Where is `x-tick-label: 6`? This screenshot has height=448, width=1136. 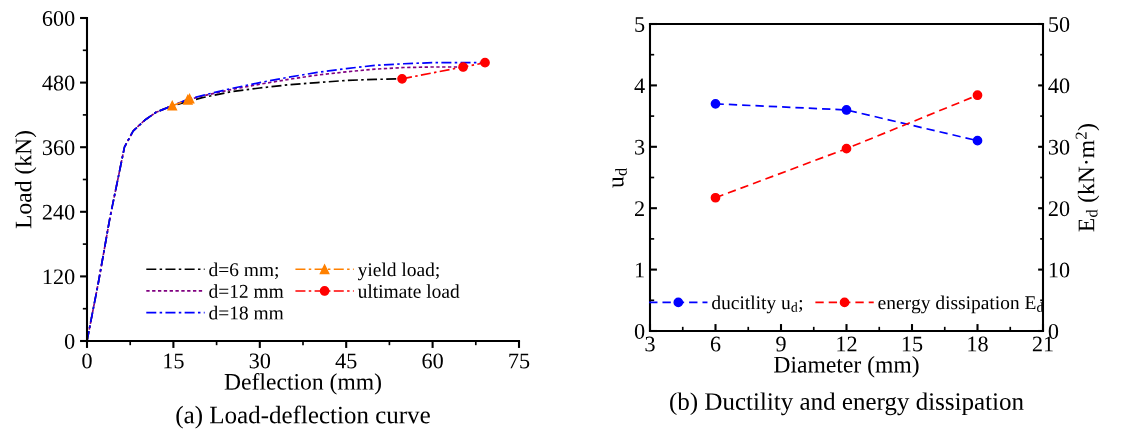 x-tick-label: 6 is located at coordinates (715, 344).